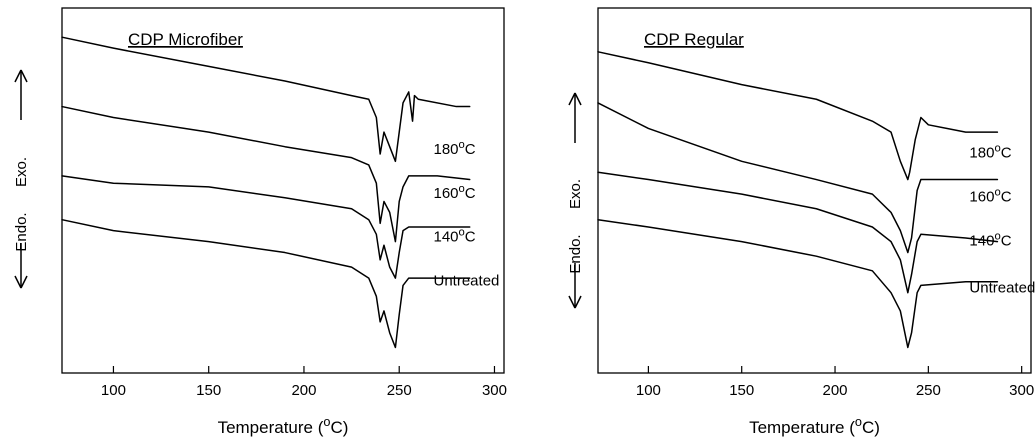  I want to click on chart-title: CDP Microfiber, so click(185, 39).